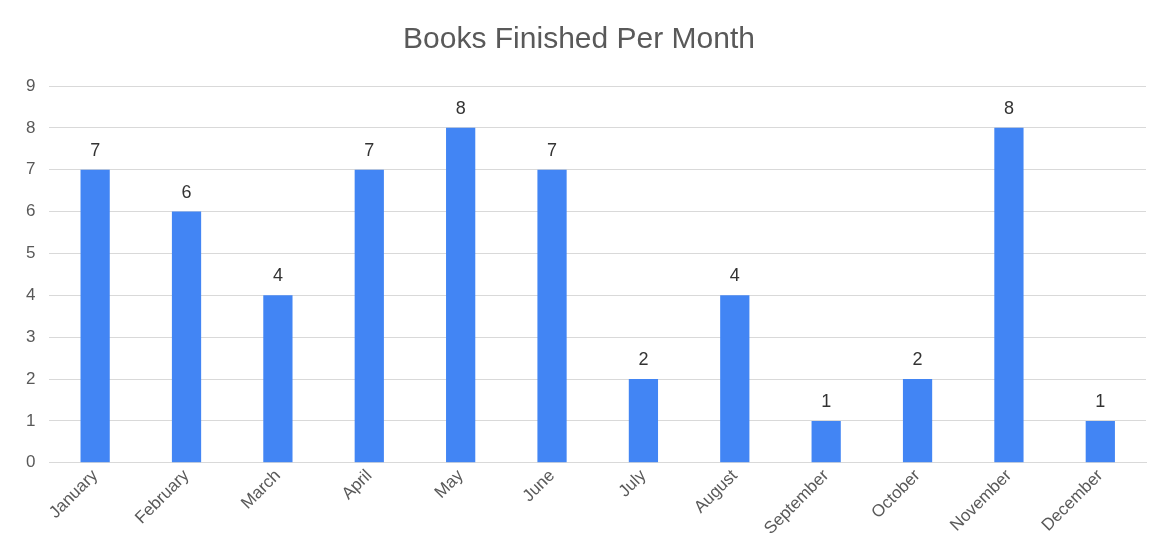 The height and width of the screenshot is (550, 1164). I want to click on y-tick-label: 8, so click(30, 127).